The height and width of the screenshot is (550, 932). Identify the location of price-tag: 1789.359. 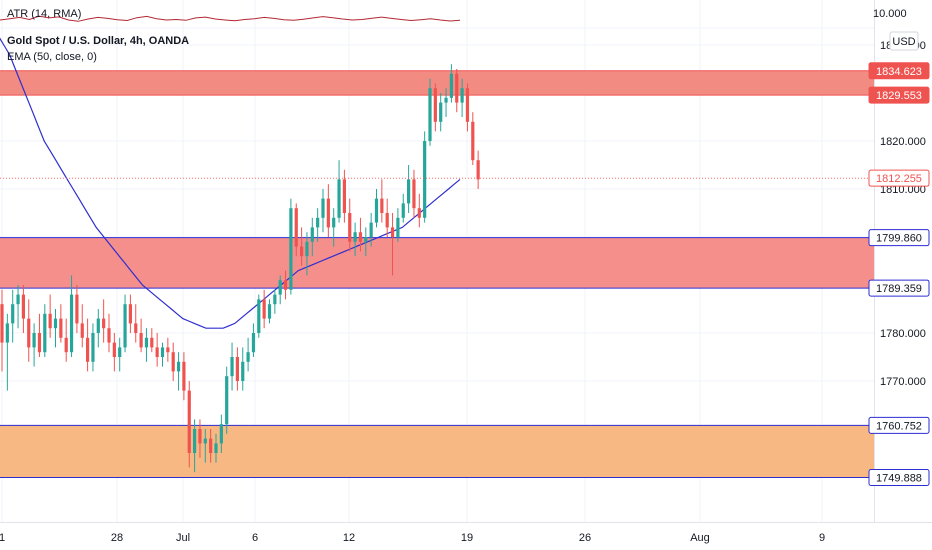
(899, 288).